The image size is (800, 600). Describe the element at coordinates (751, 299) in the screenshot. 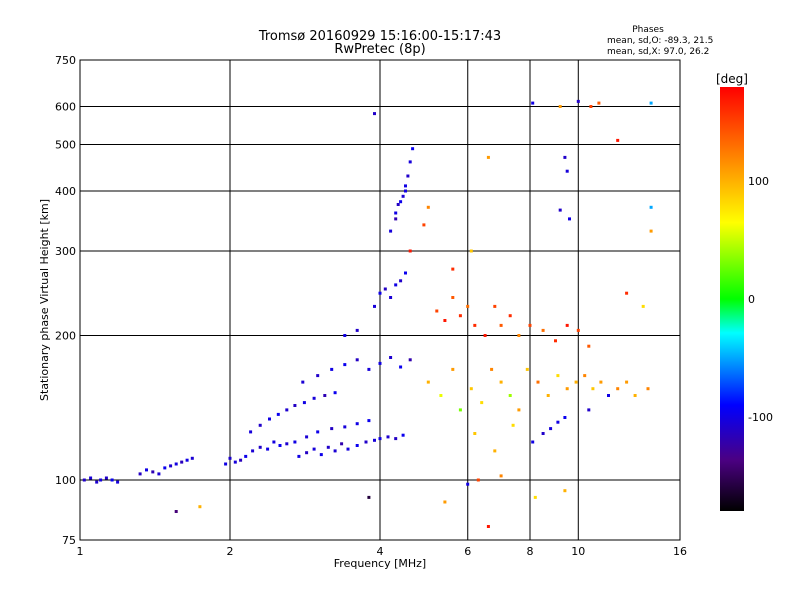

I see `colorbar-tick-label: 0` at that location.